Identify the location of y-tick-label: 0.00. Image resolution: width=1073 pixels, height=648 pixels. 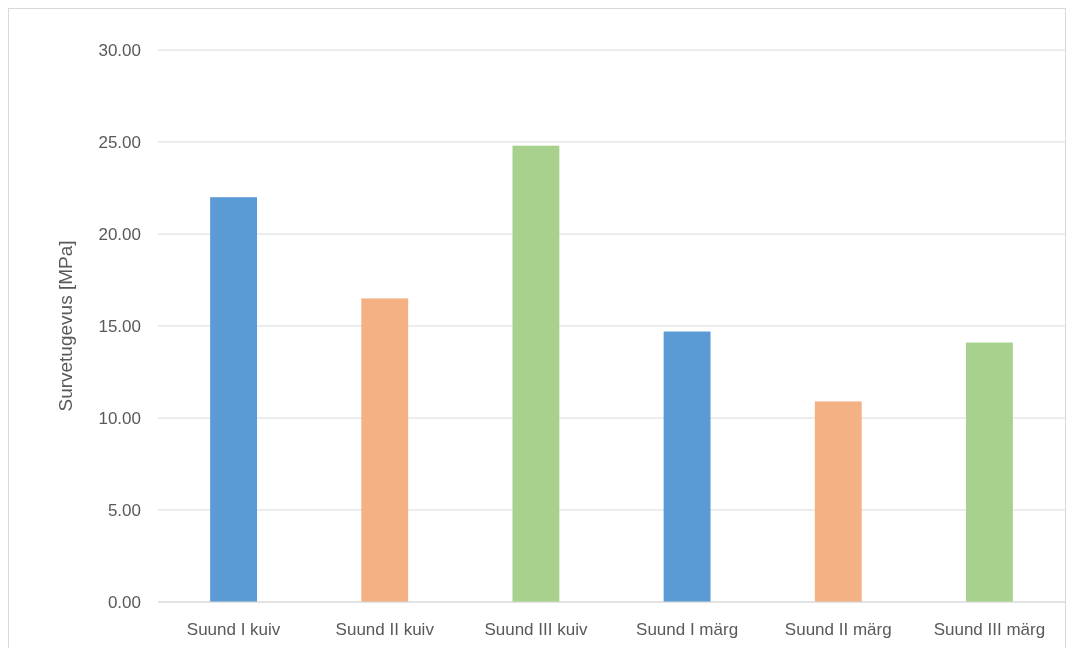
(124, 602).